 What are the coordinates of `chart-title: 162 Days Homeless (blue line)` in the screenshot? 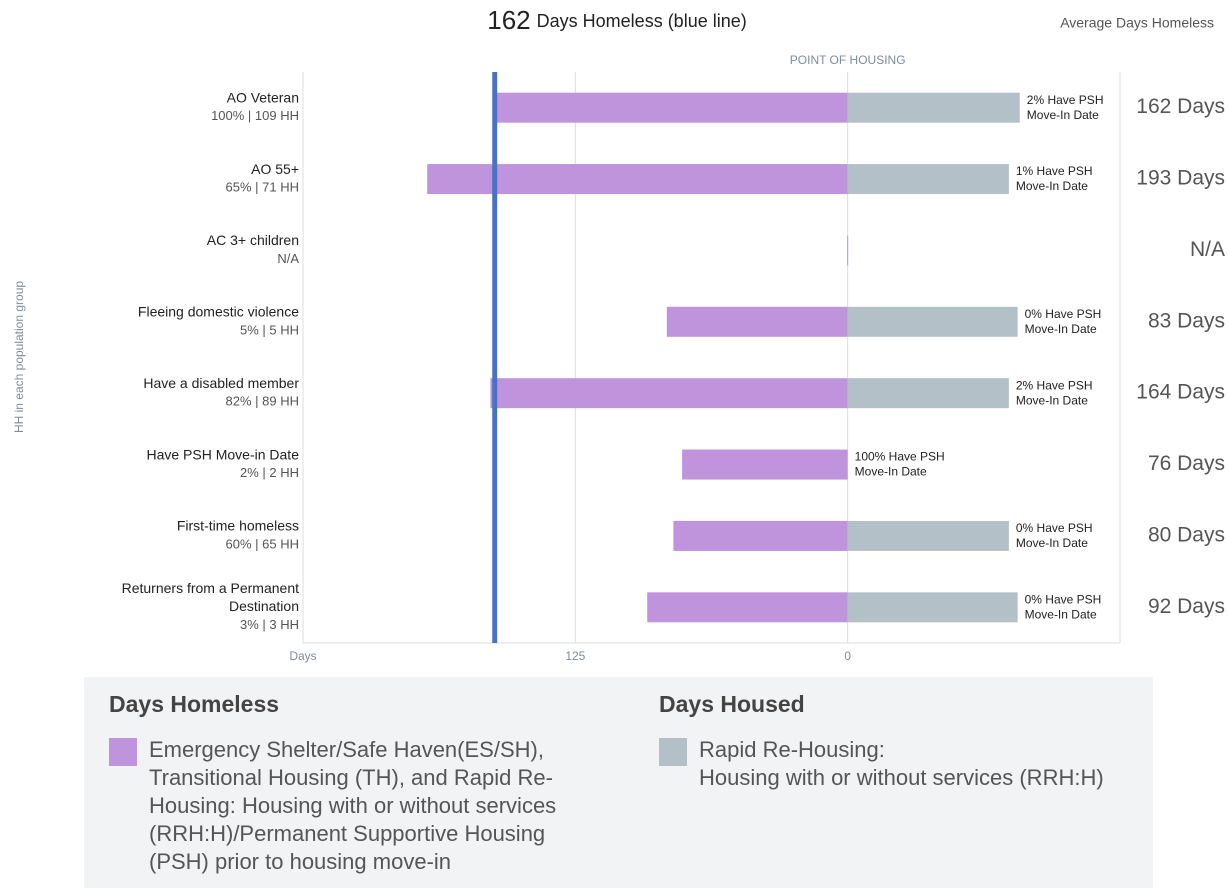 It's located at (616, 20).